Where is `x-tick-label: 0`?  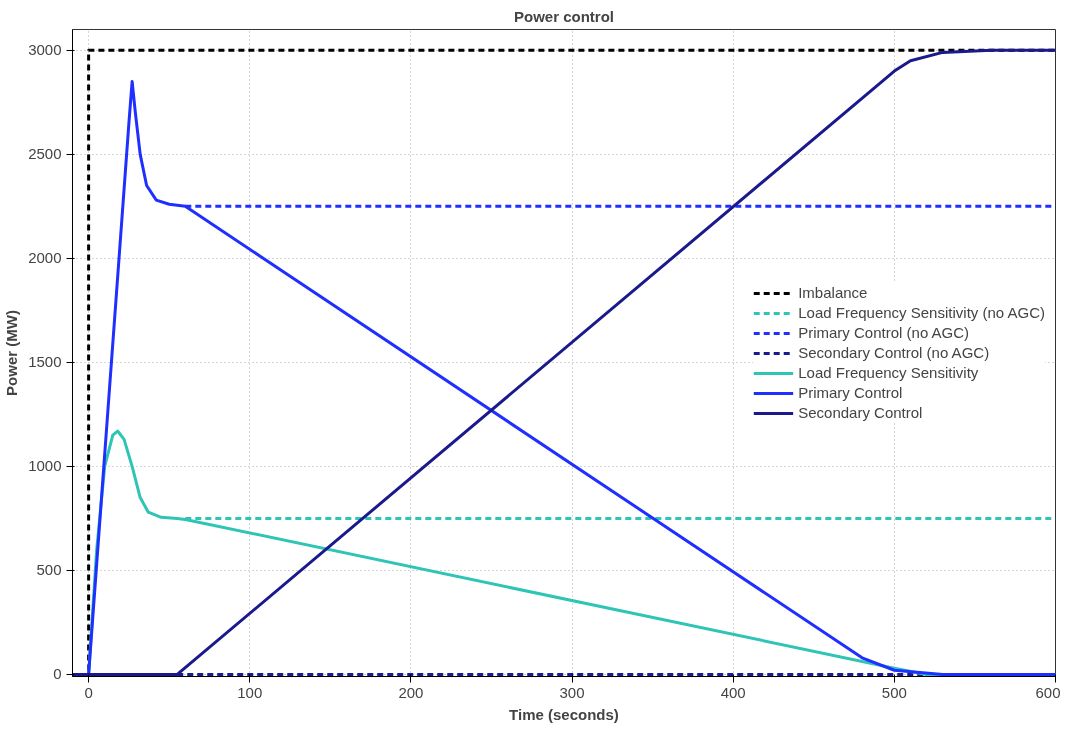
x-tick-label: 0 is located at coordinates (88, 692).